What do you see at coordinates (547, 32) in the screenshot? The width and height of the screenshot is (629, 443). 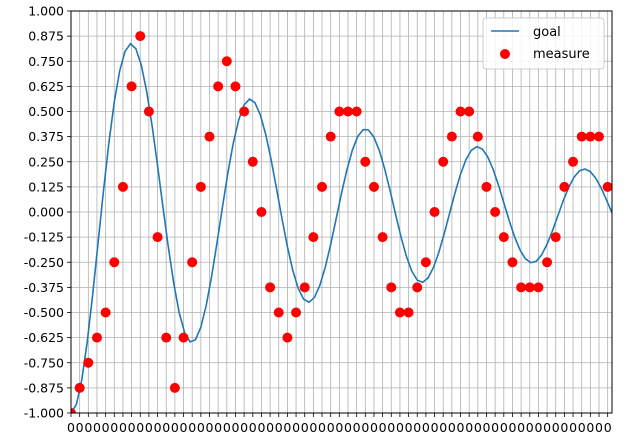 I see `legend-goal-label: goal` at bounding box center [547, 32].